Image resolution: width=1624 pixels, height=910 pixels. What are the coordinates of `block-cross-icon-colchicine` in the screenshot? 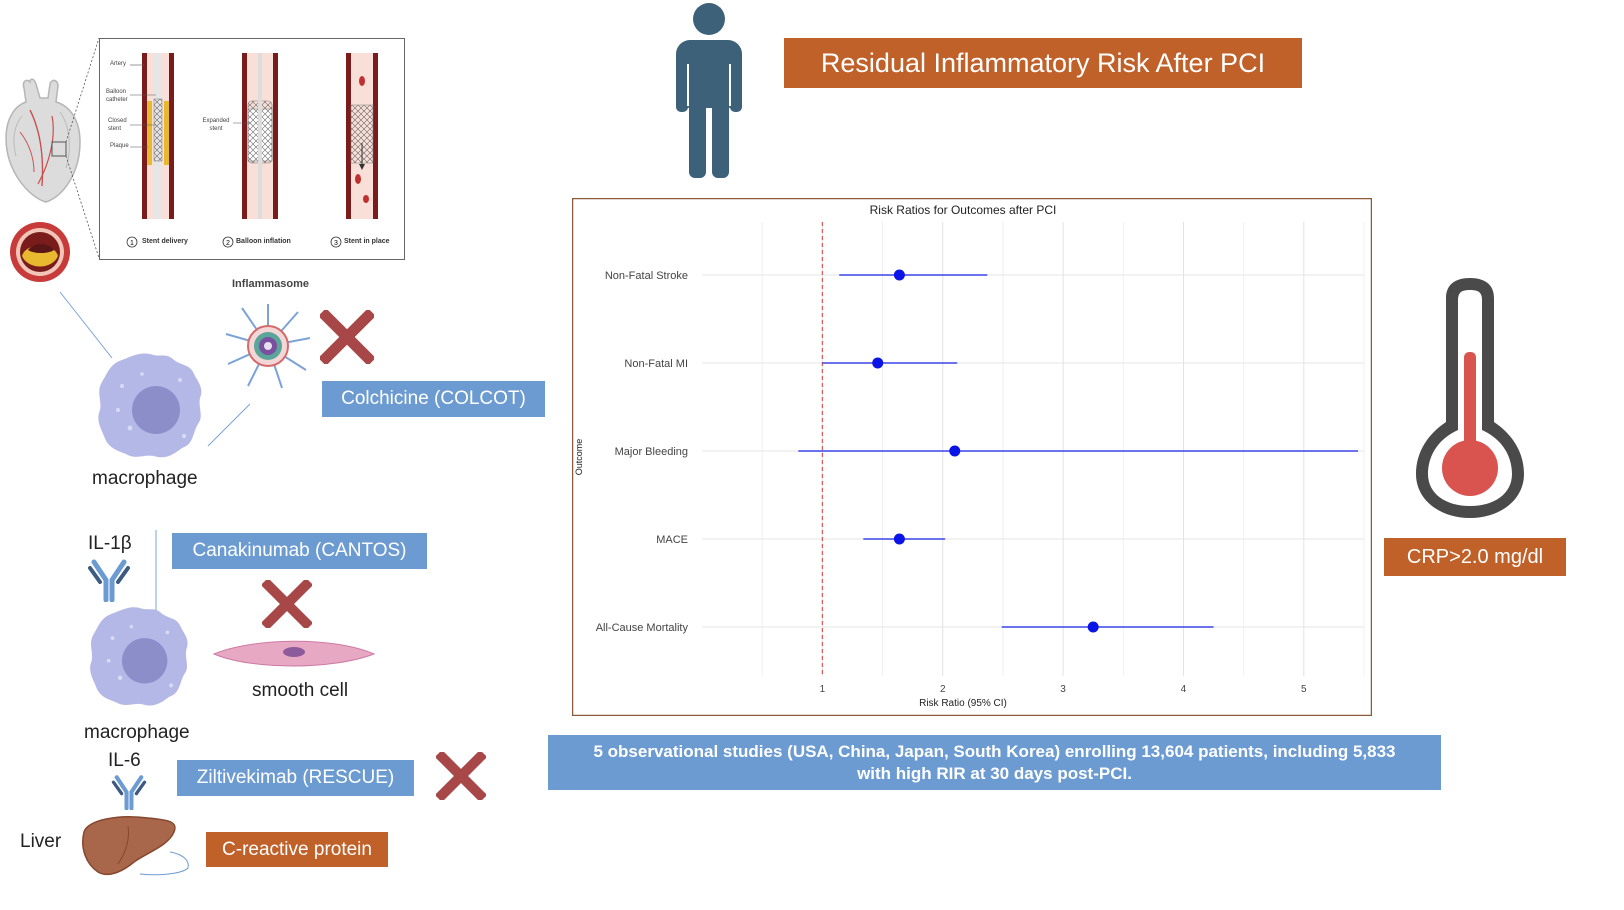 It's located at (347, 337).